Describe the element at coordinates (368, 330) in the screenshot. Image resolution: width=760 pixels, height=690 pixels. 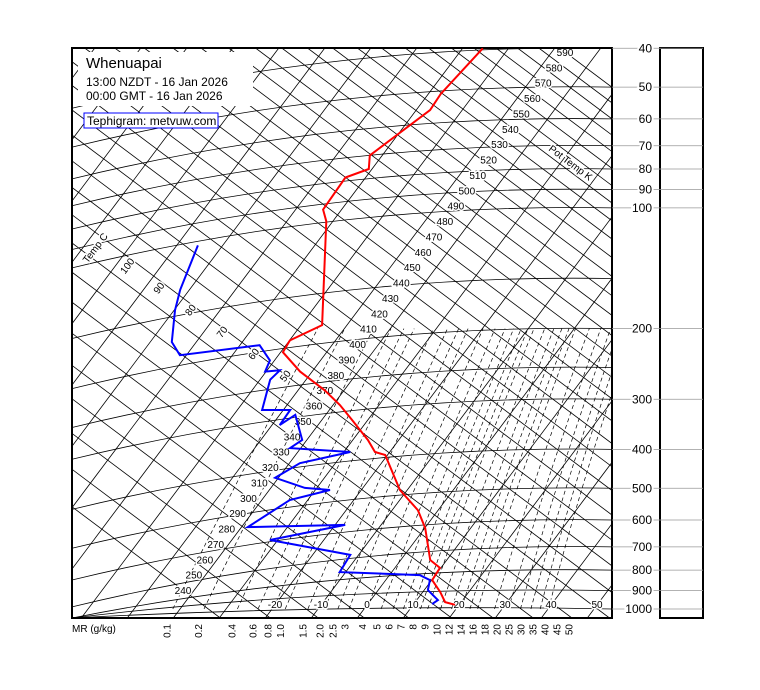
I see `pot-temp-label: 410` at that location.